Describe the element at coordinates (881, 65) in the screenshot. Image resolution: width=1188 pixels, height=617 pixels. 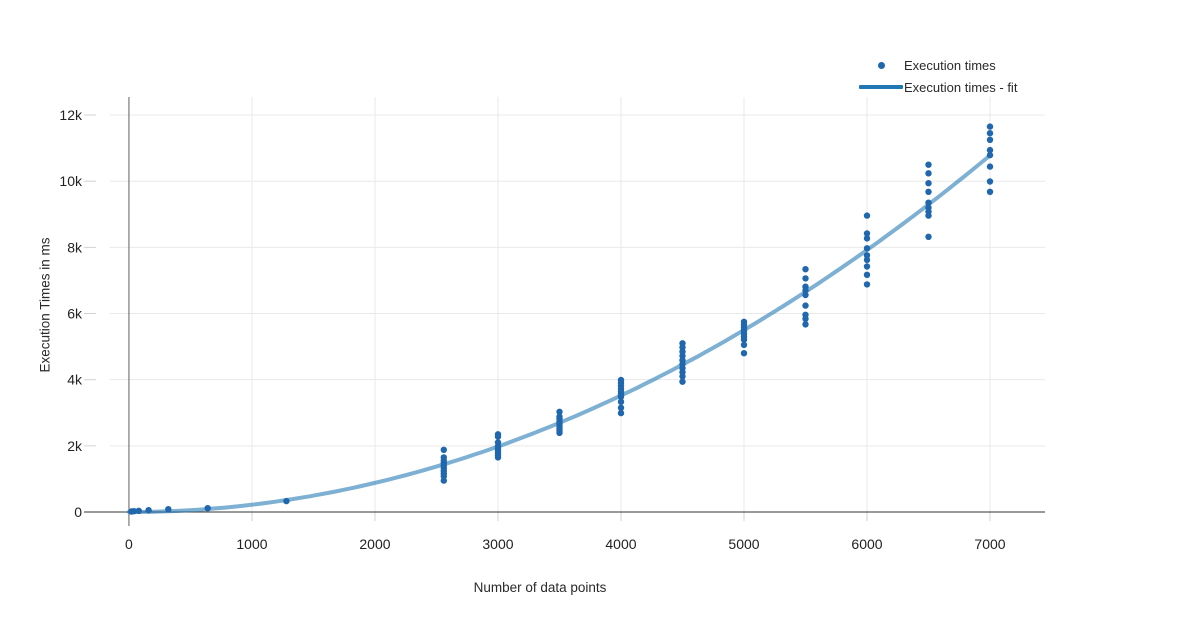
I see `legend-dot-marker` at that location.